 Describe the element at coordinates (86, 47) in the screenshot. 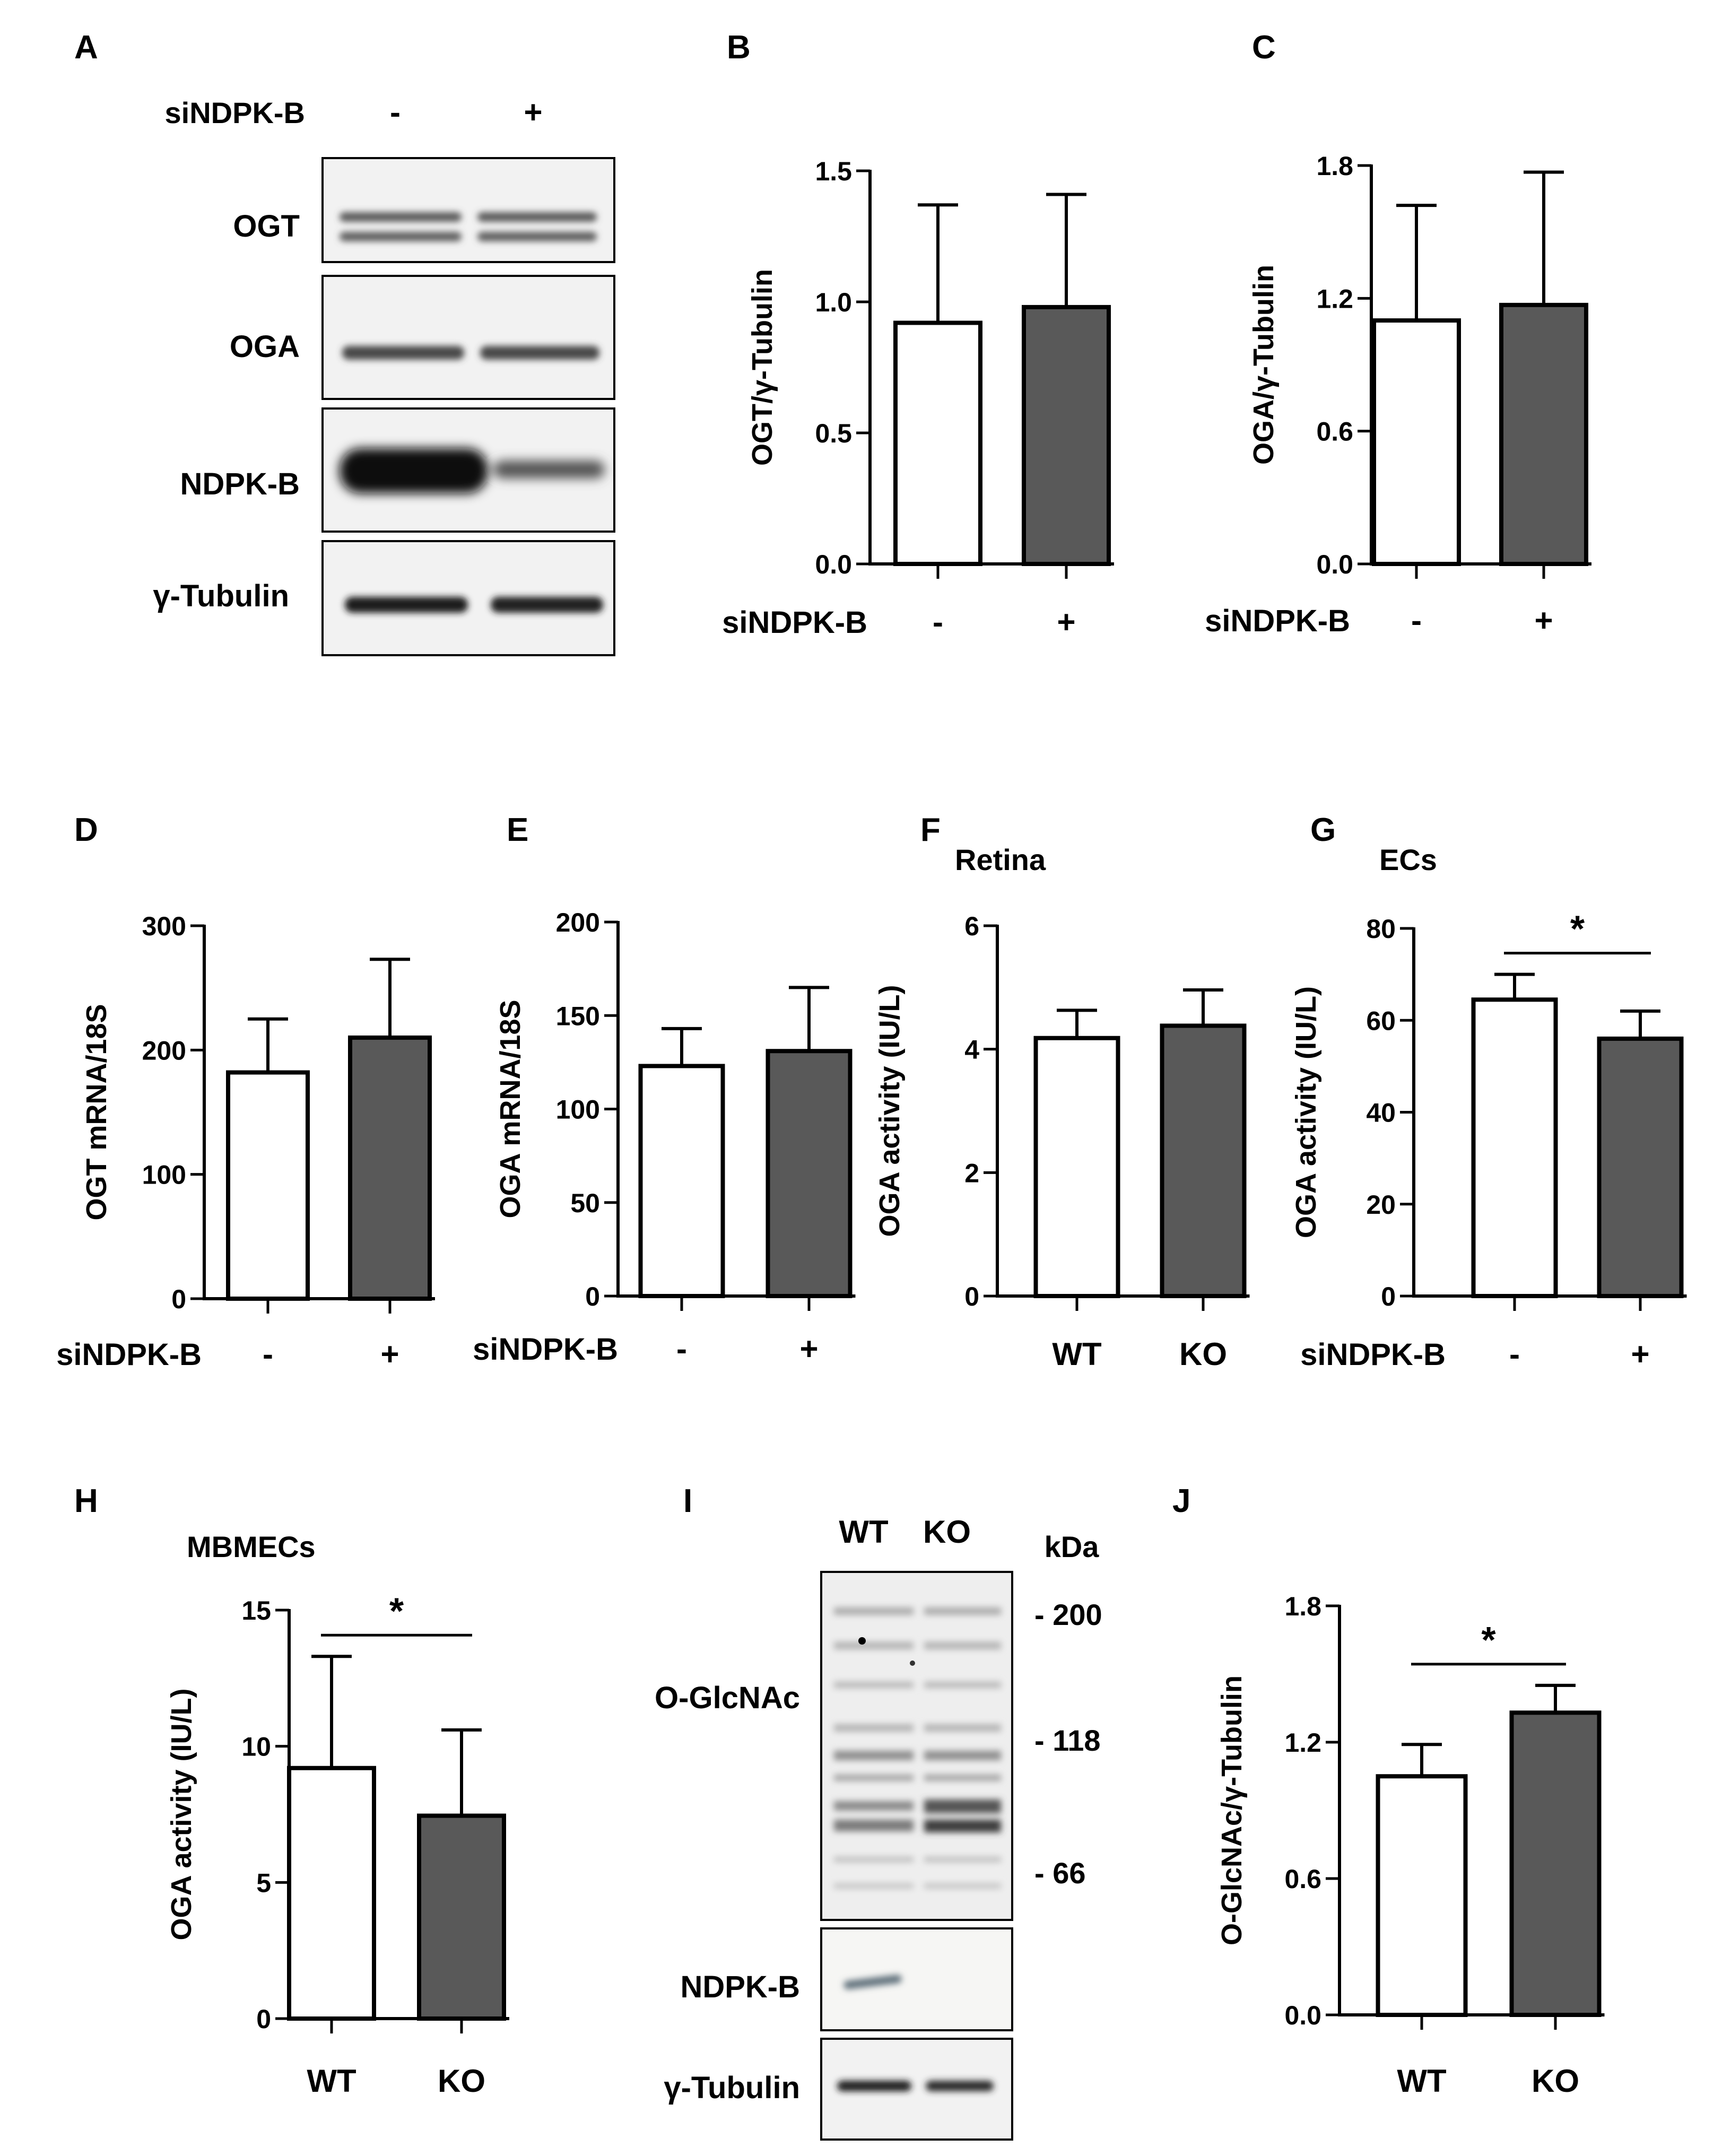

I see `panel-letter-a: A` at that location.